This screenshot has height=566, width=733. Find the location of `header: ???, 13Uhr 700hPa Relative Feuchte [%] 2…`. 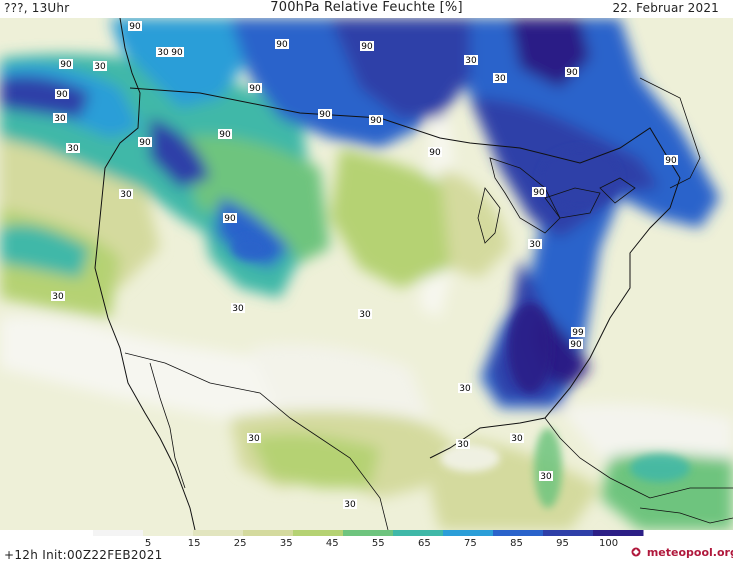

header: ???, 13Uhr 700hPa Relative Feuchte [%] 2… is located at coordinates (366, 9).